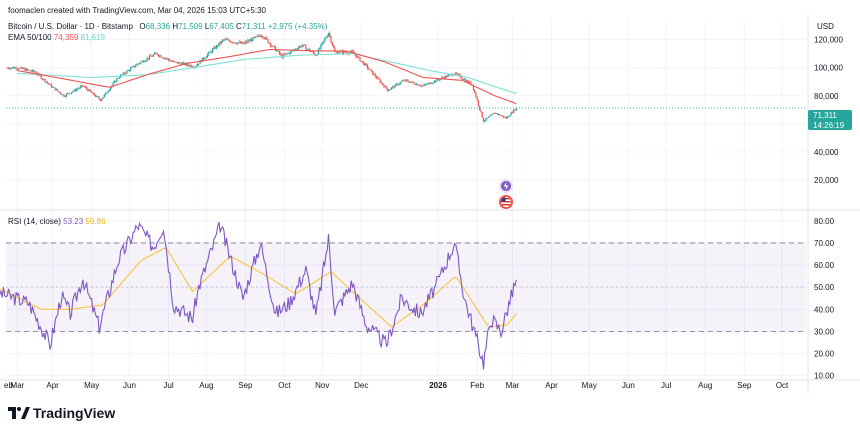  Describe the element at coordinates (245, 385) in the screenshot. I see `time-tick-label: Sep` at that location.